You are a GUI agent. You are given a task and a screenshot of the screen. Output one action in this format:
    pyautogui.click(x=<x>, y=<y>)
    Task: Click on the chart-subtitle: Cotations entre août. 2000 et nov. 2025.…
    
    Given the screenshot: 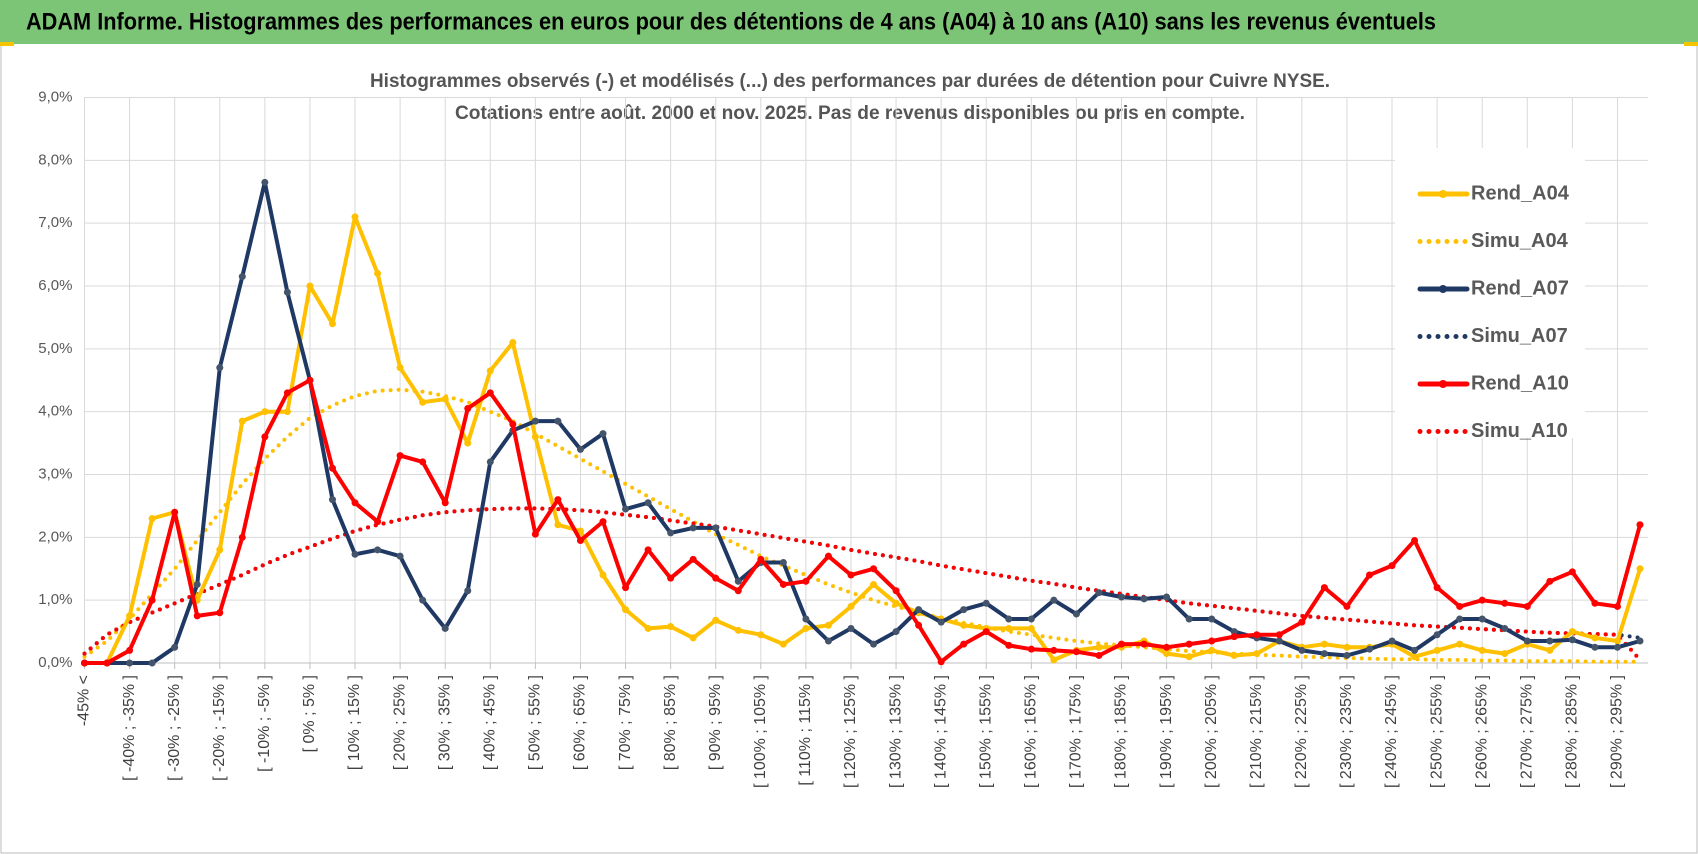 What is the action you would take?
    pyautogui.click(x=850, y=113)
    